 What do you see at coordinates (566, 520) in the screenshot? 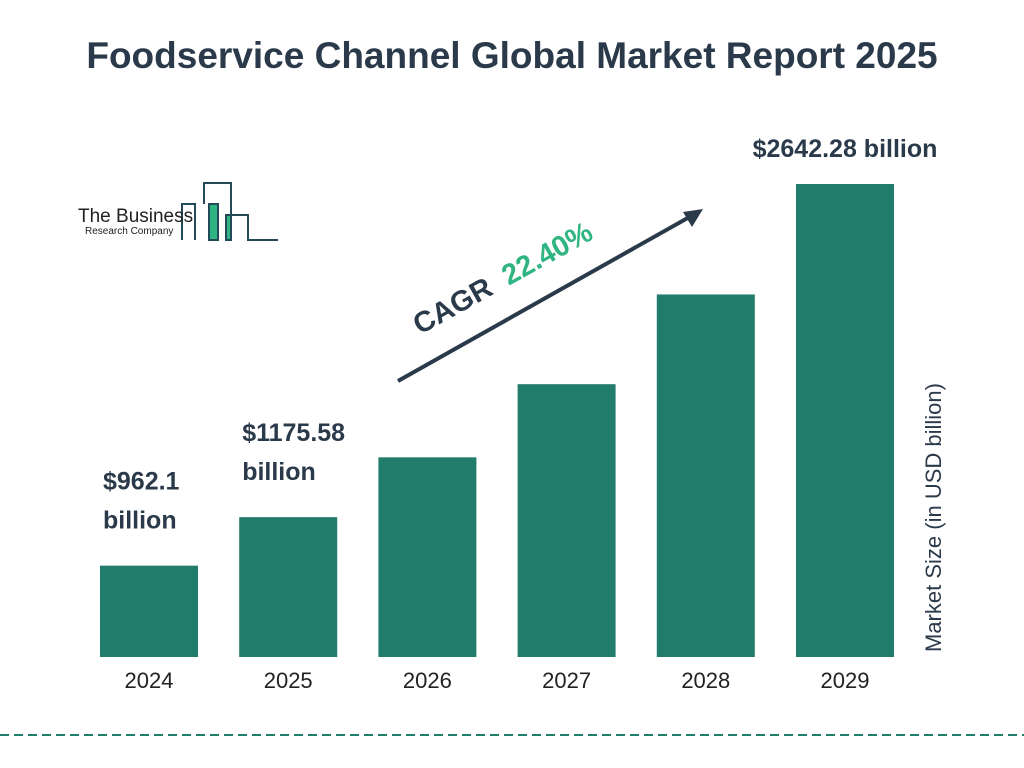
I see `bar-2027` at bounding box center [566, 520].